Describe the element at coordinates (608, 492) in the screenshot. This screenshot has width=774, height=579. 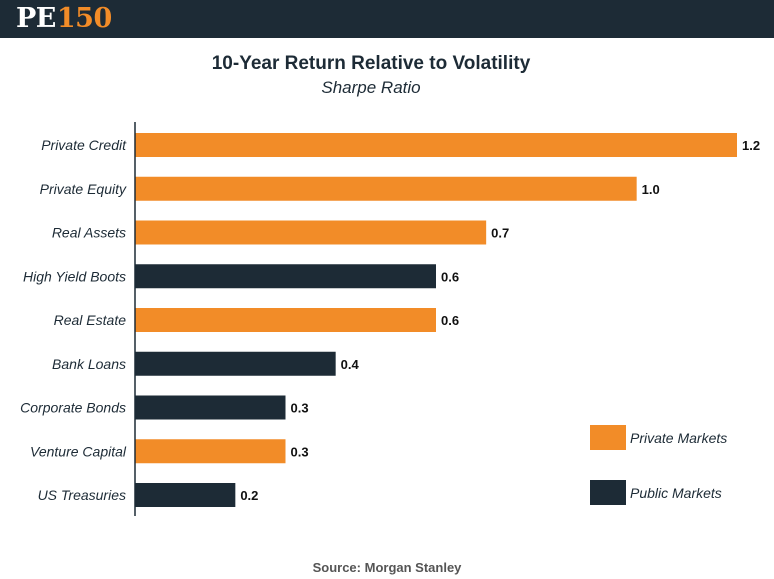
I see `legend-swatch-public` at that location.